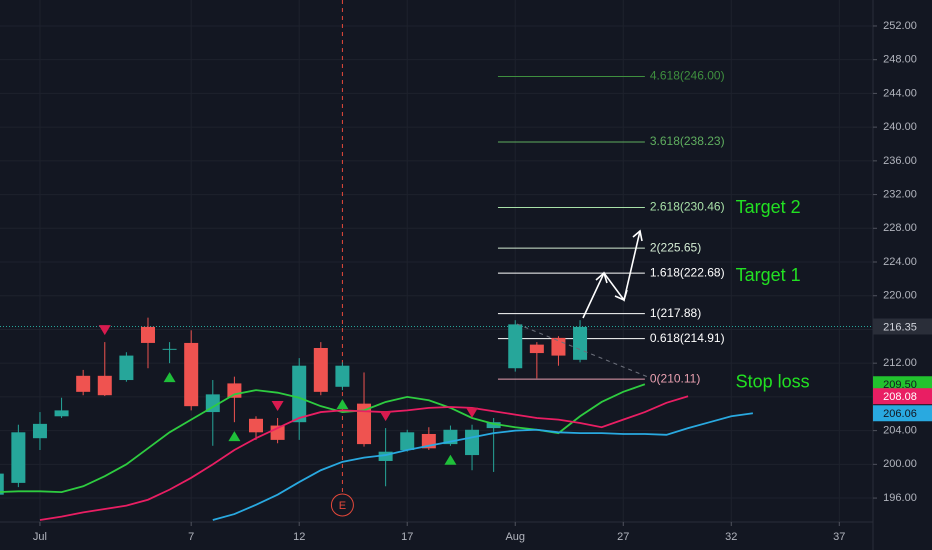 The height and width of the screenshot is (550, 932). I want to click on path-arrow, so click(611, 274).